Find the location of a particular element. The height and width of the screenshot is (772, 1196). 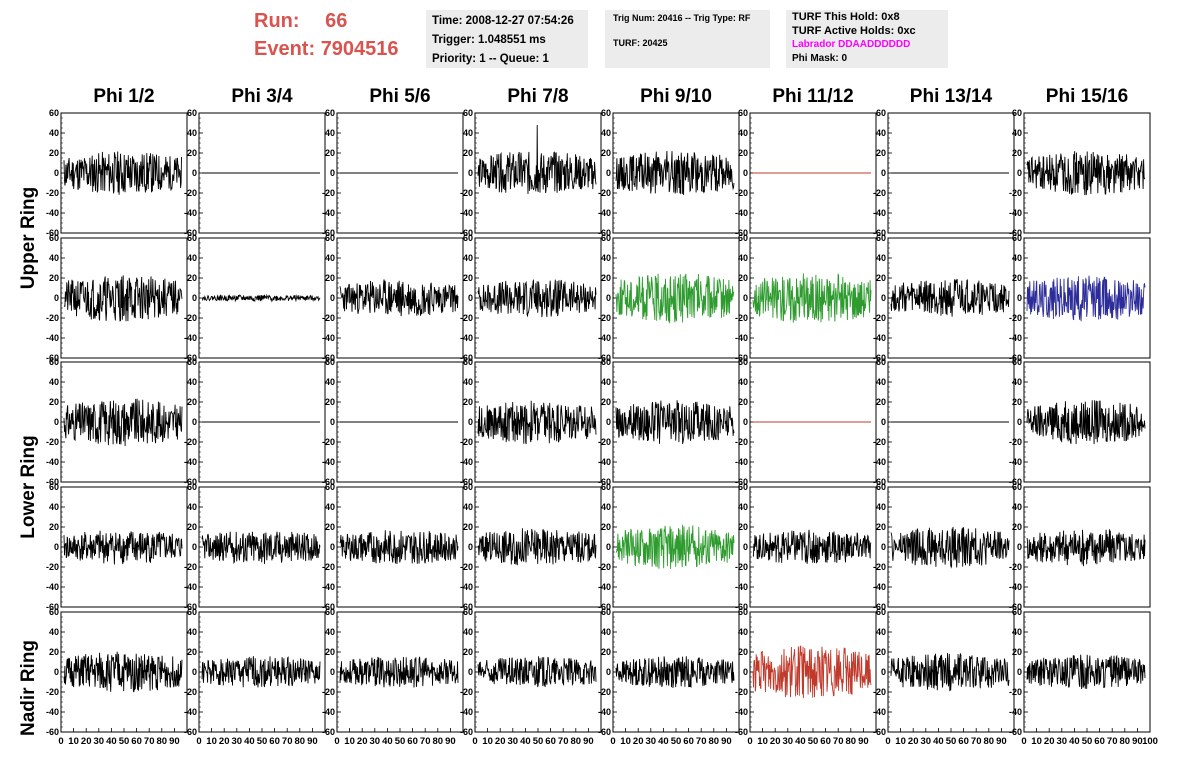

turf-line: TURF: 20425 is located at coordinates (640, 43).